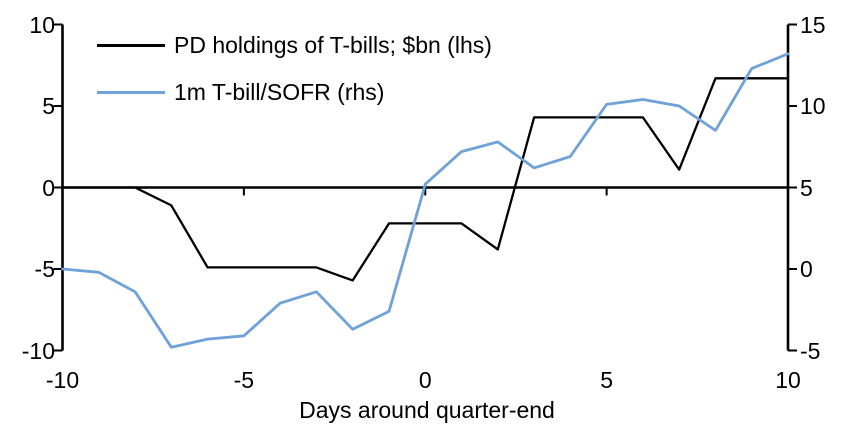 The image size is (852, 432). What do you see at coordinates (427, 410) in the screenshot?
I see `x-axis-title: Days around quarter-end` at bounding box center [427, 410].